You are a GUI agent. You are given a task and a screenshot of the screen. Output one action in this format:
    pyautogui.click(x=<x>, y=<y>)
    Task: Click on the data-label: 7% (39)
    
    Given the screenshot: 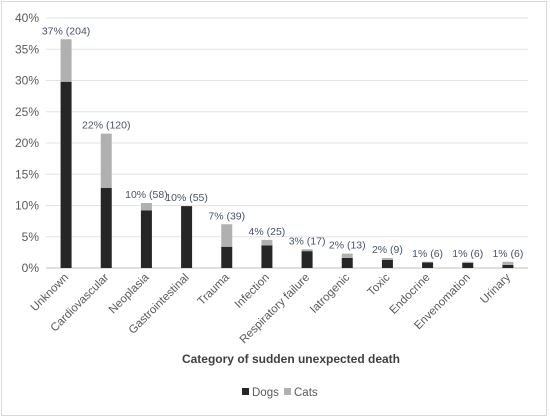 What is the action you would take?
    pyautogui.click(x=226, y=216)
    